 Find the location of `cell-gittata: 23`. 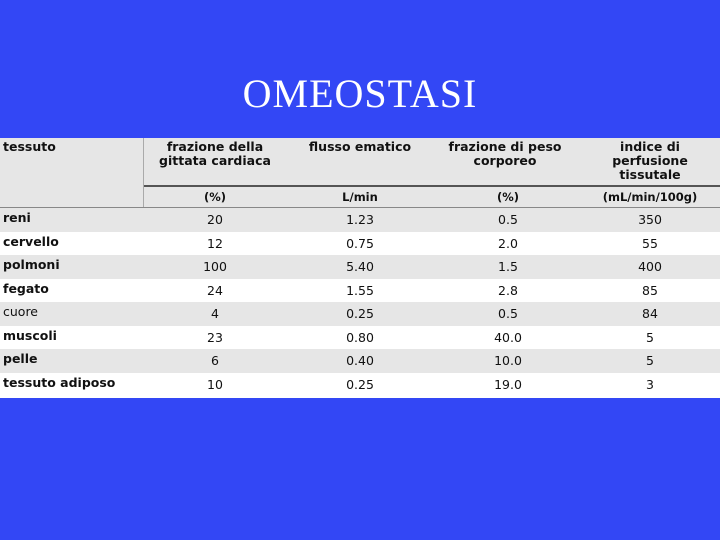

cell-gittata: 23 is located at coordinates (215, 337).